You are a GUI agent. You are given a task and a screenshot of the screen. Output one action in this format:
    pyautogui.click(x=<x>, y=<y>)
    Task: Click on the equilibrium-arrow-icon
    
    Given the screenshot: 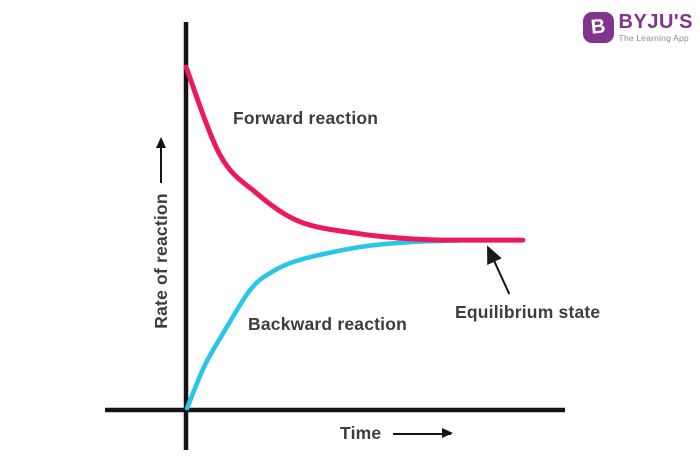 What is the action you would take?
    pyautogui.click(x=499, y=270)
    